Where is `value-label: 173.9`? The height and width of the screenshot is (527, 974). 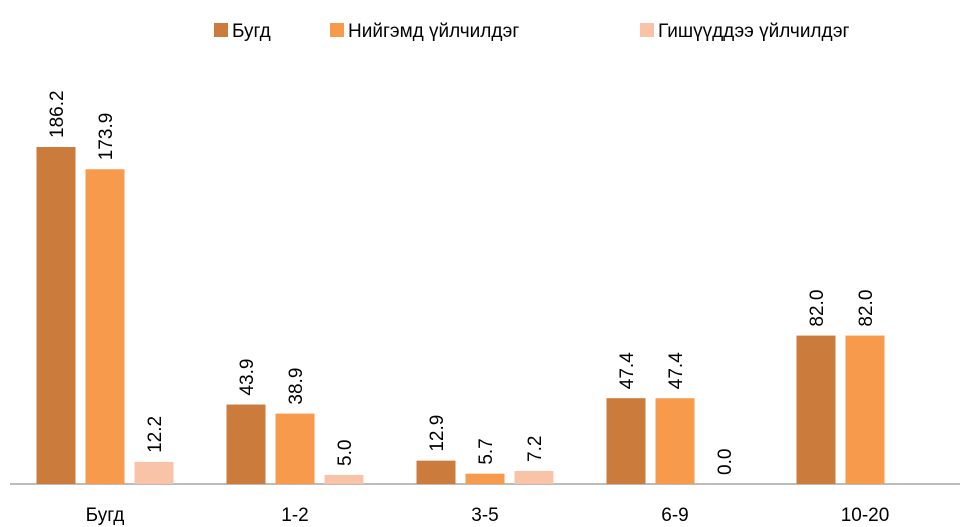 value-label: 173.9 is located at coordinates (106, 137).